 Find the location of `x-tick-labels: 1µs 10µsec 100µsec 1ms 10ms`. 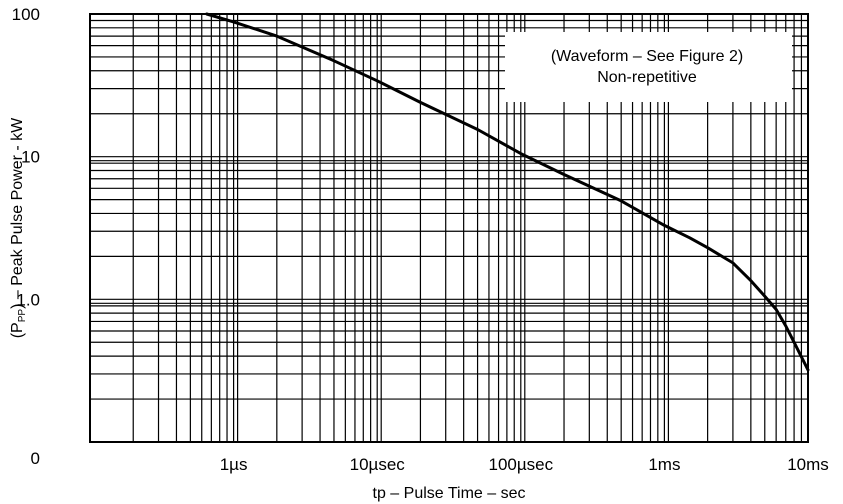

x-tick-labels: 1µs 10µsec 100µsec 1ms 10ms is located at coordinates (524, 464).